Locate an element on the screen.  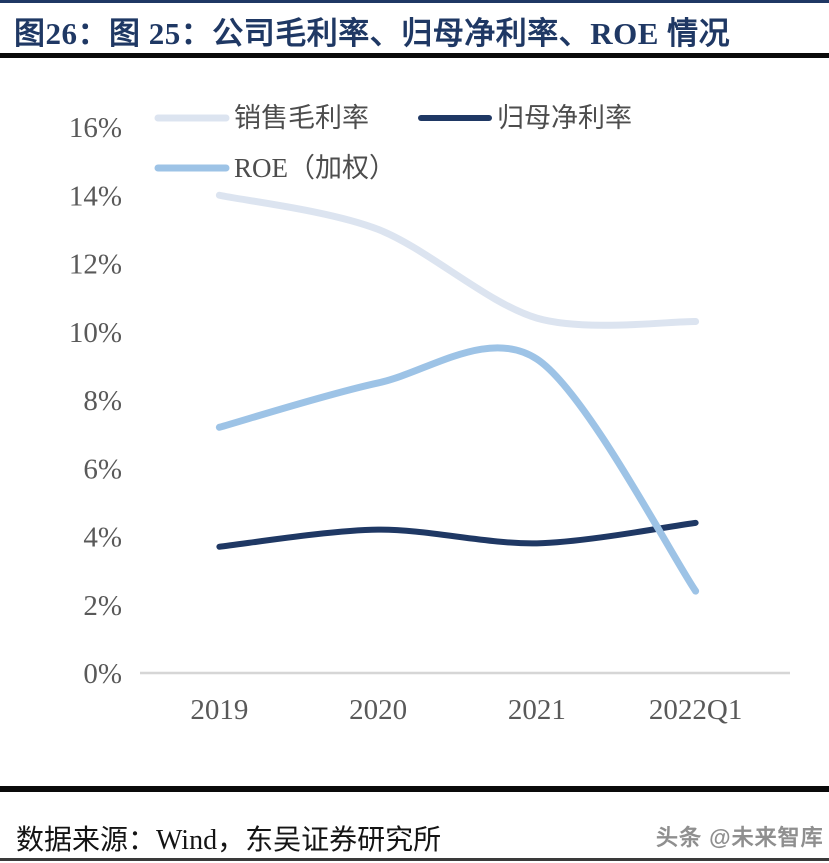
legend-label-roe-weighted: ROE（加权） is located at coordinates (315, 168).